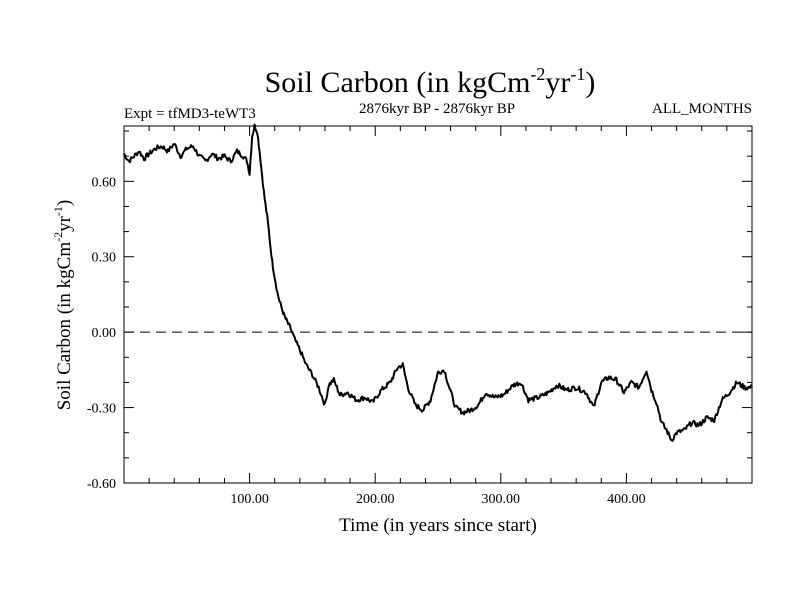 The width and height of the screenshot is (800, 600). What do you see at coordinates (104, 258) in the screenshot?
I see `y-tick-label: 0.30` at bounding box center [104, 258].